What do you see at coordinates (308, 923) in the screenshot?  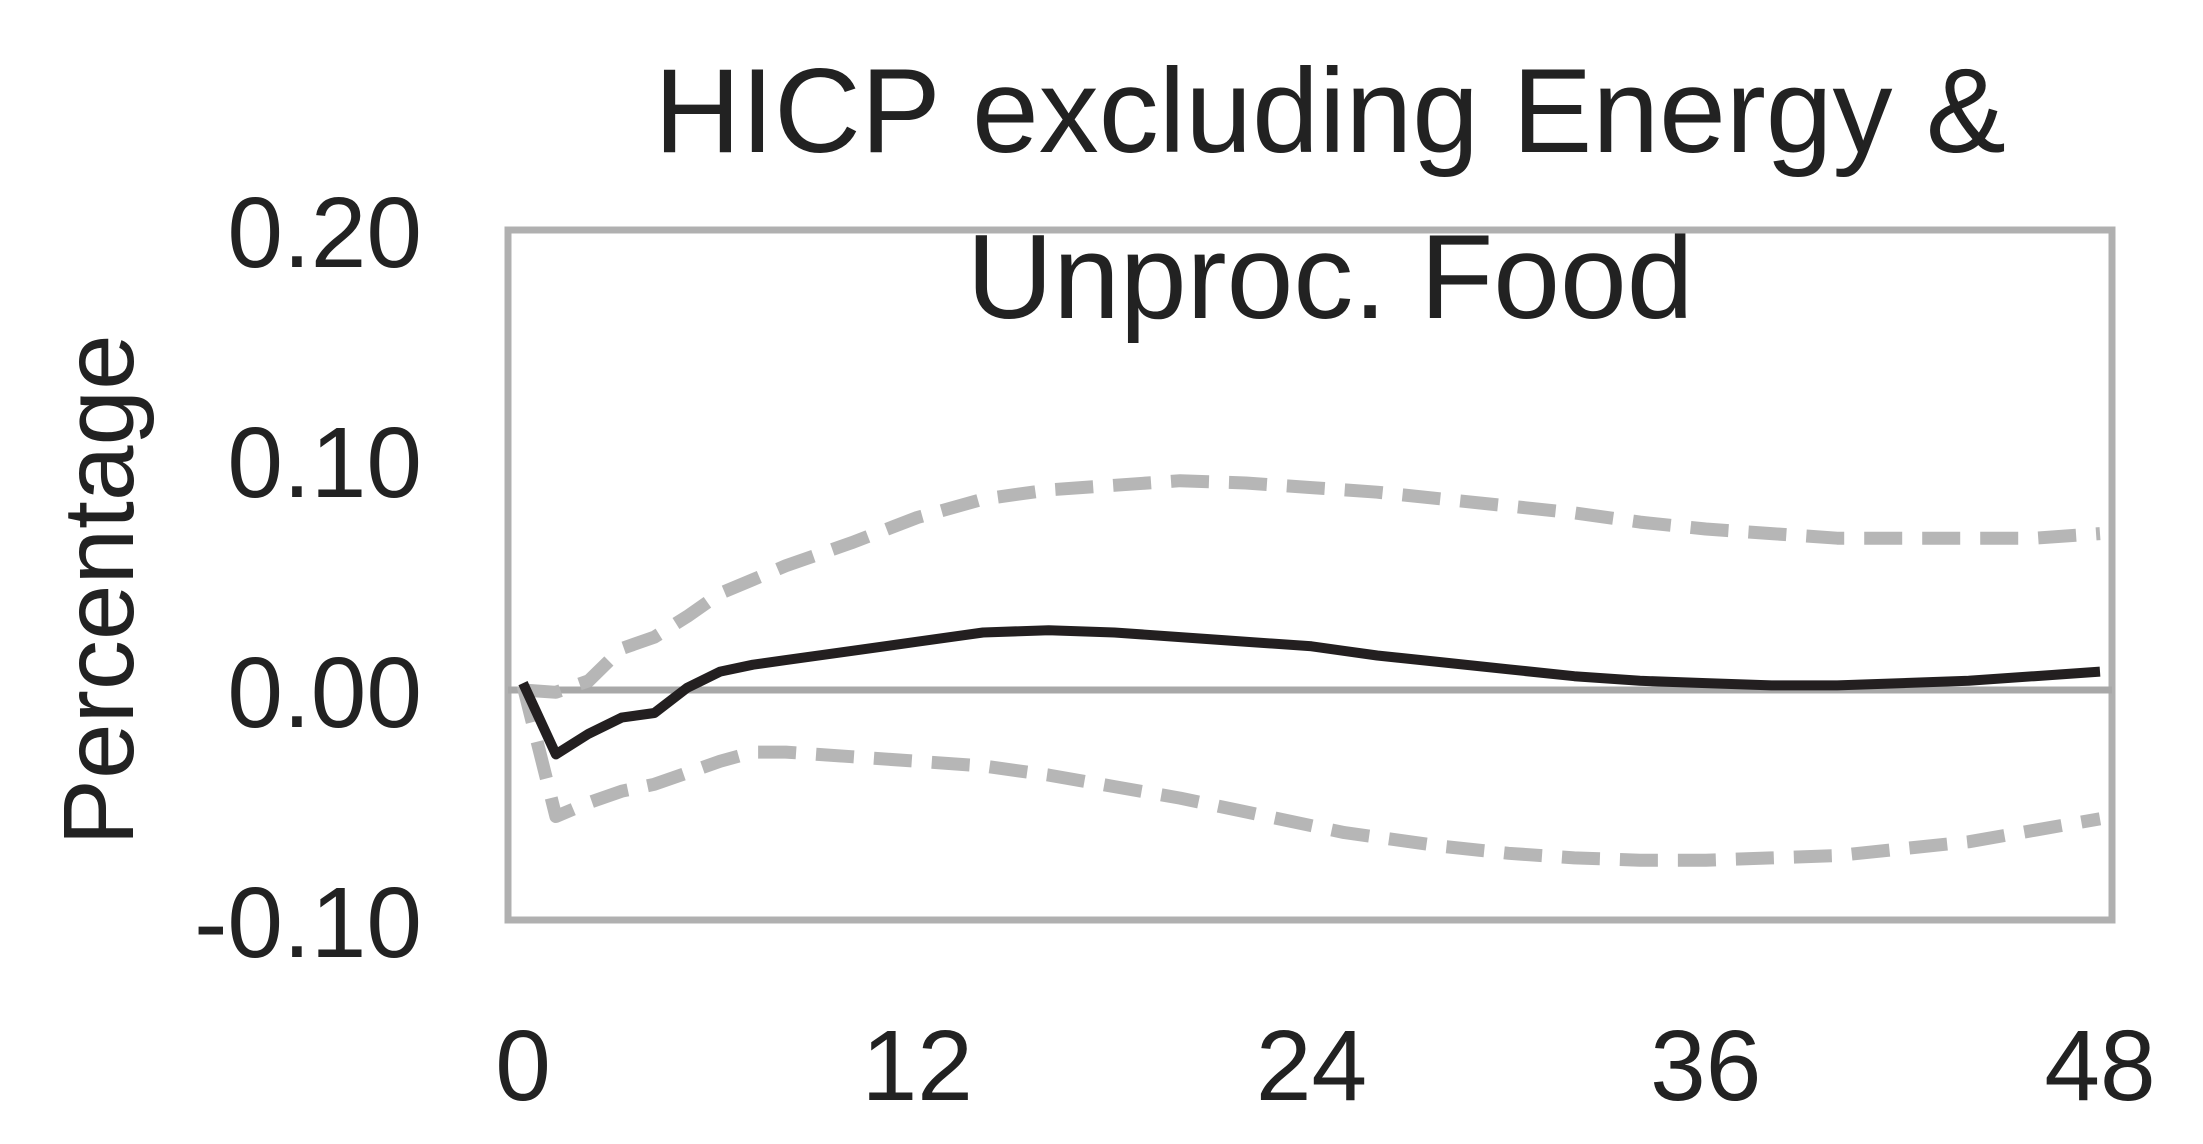 I see `y-tick-label: -0.10` at bounding box center [308, 923].